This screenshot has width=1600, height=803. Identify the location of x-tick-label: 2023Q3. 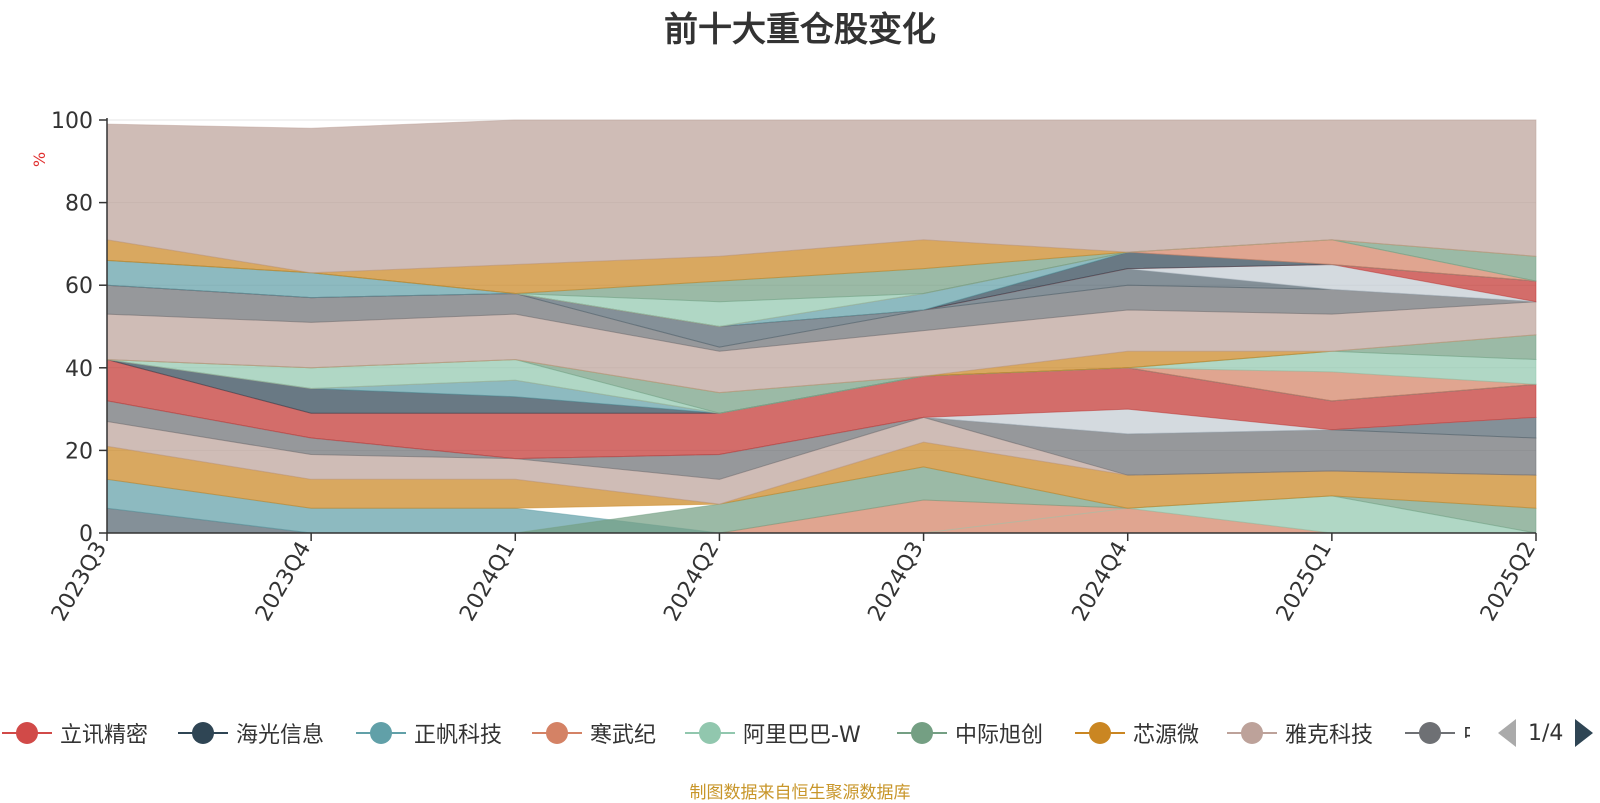
(79, 582).